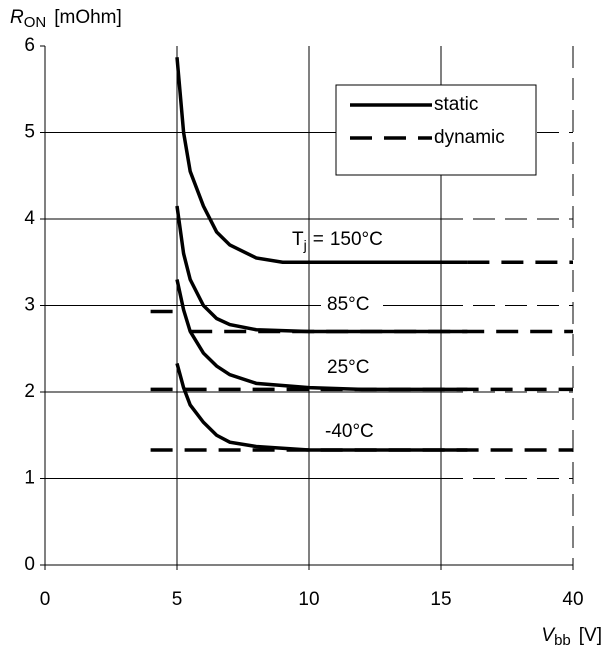 The height and width of the screenshot is (659, 604). Describe the element at coordinates (45, 599) in the screenshot. I see `x-tick-label: 0` at that location.